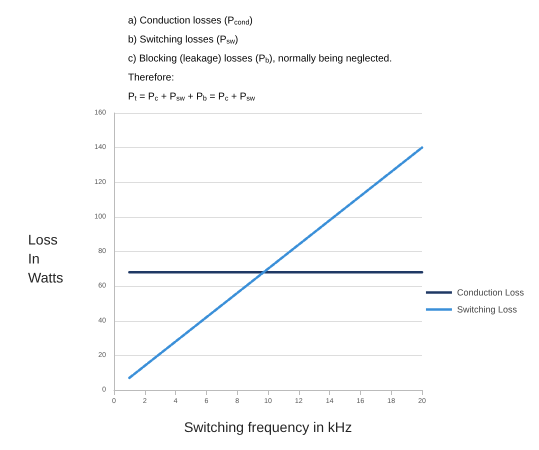 This screenshot has height=450, width=539. What do you see at coordinates (268, 427) in the screenshot?
I see `x-axis-title: Switching frequency in kHz` at bounding box center [268, 427].